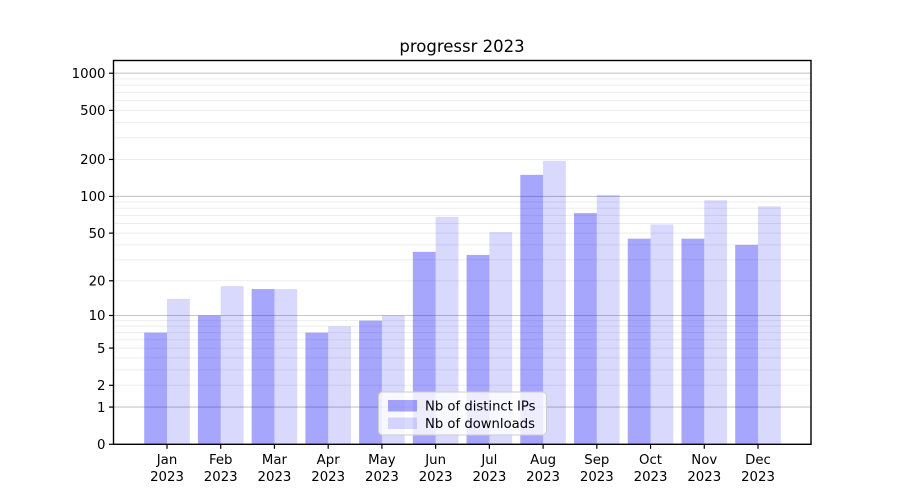  I want to click on bar-distinct-ips-feb, so click(209, 380).